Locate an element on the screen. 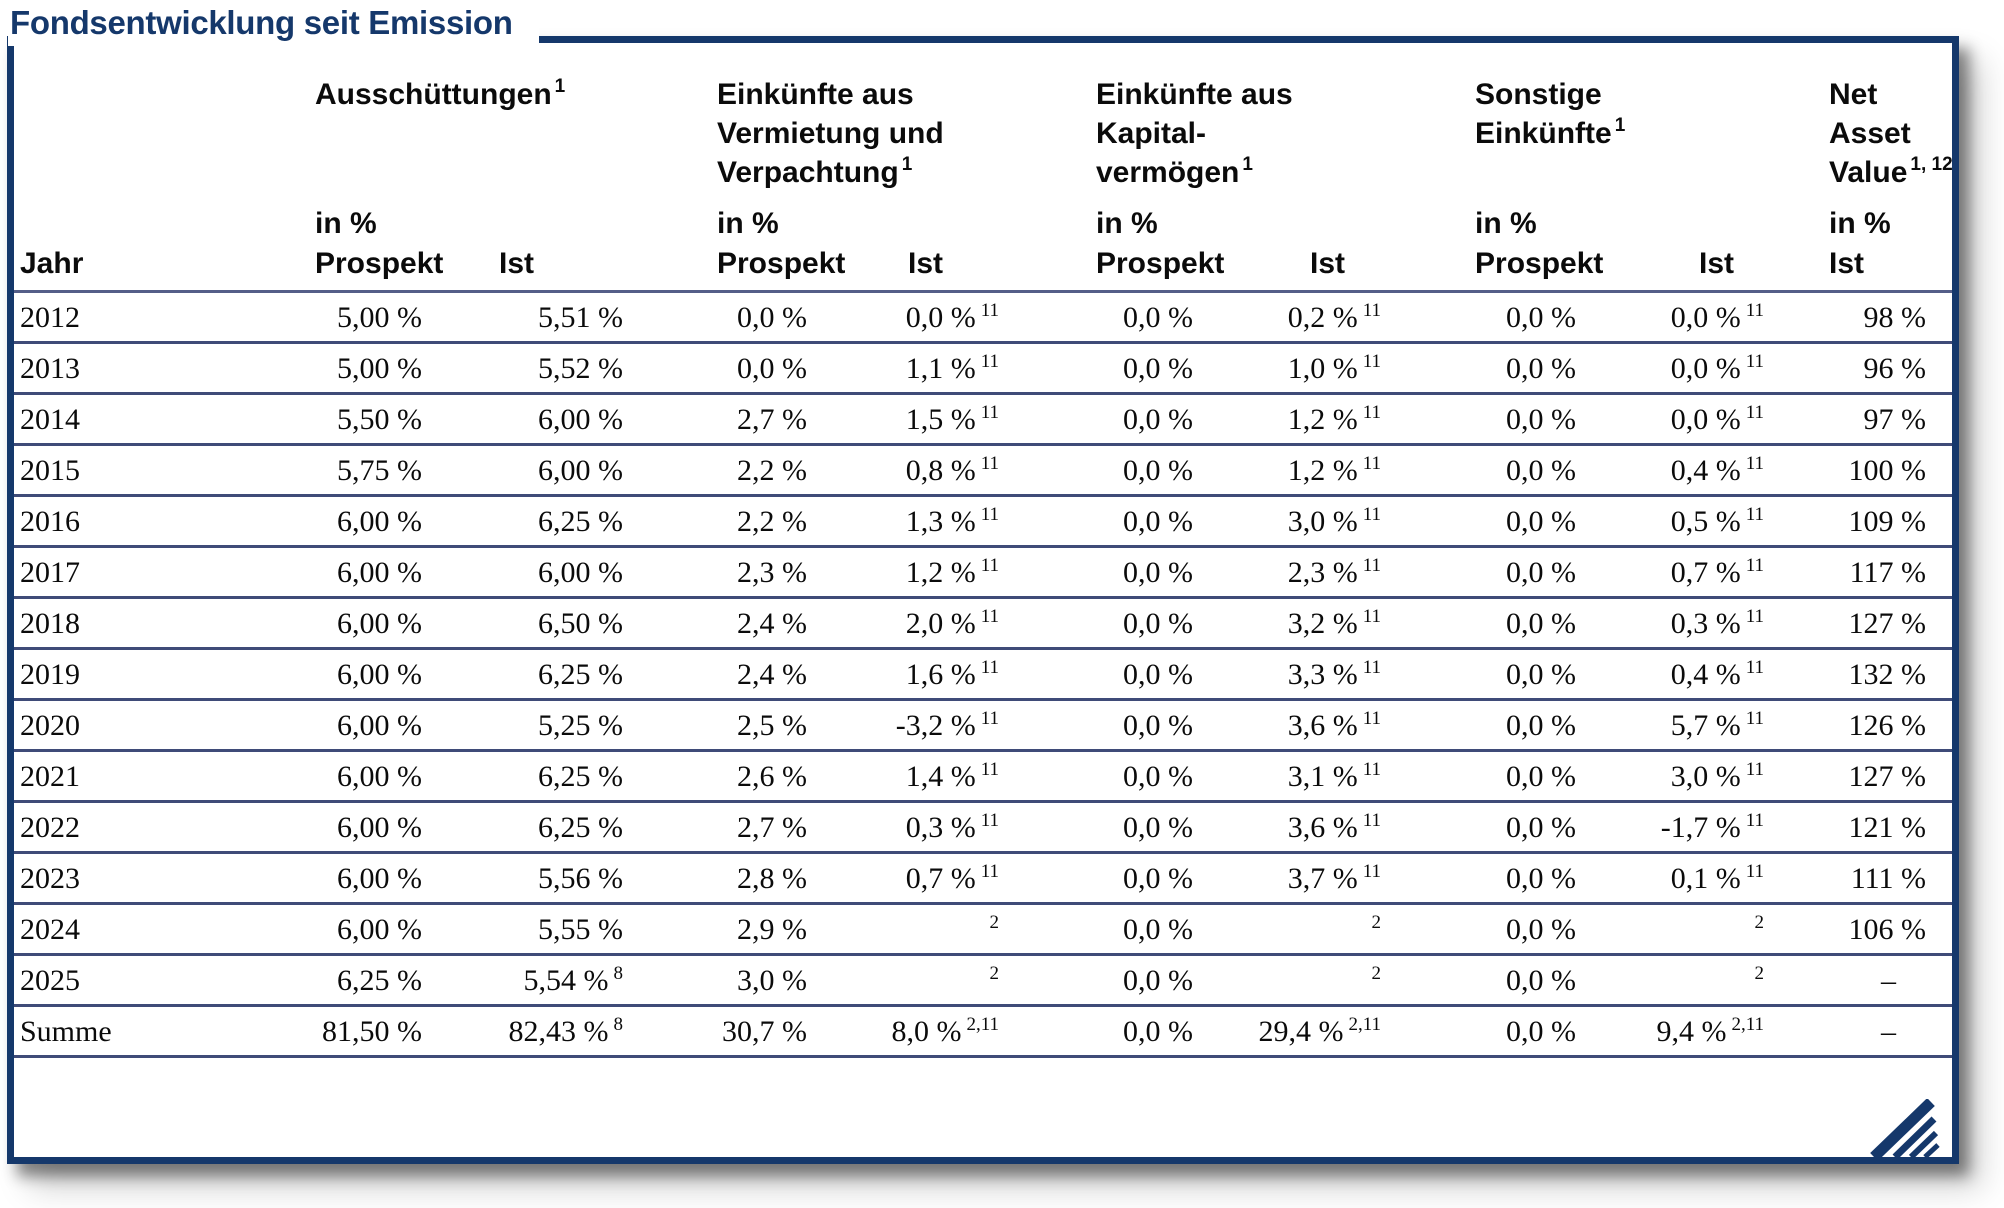  table-cell: 3,2 % 11 is located at coordinates (1292, 621).